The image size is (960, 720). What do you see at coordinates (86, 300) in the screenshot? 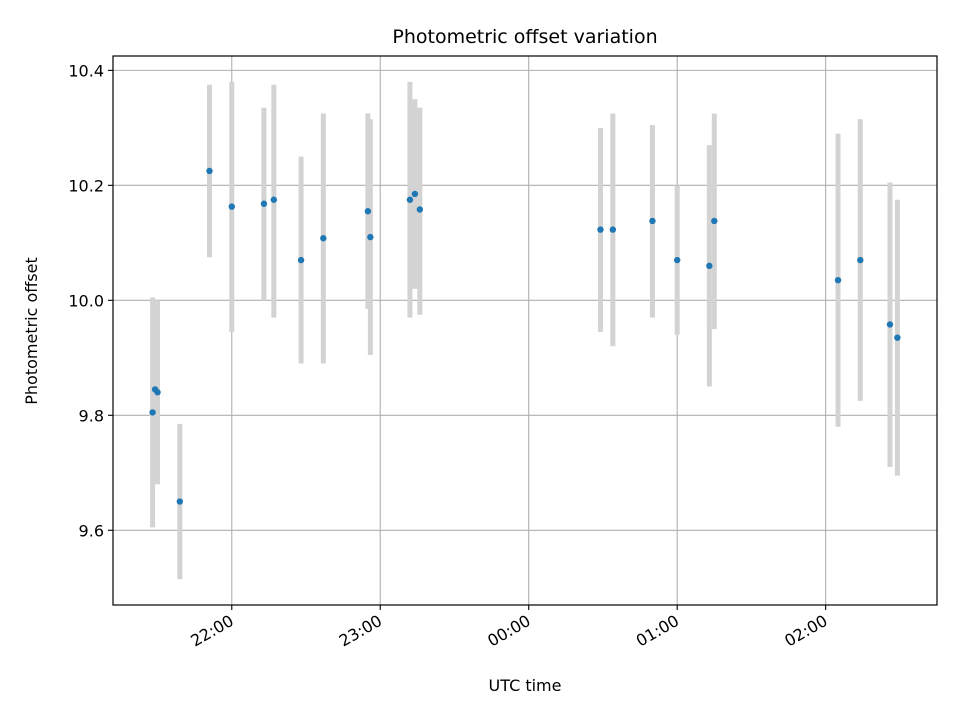
I see `y-tick-label: 10.0` at bounding box center [86, 300].